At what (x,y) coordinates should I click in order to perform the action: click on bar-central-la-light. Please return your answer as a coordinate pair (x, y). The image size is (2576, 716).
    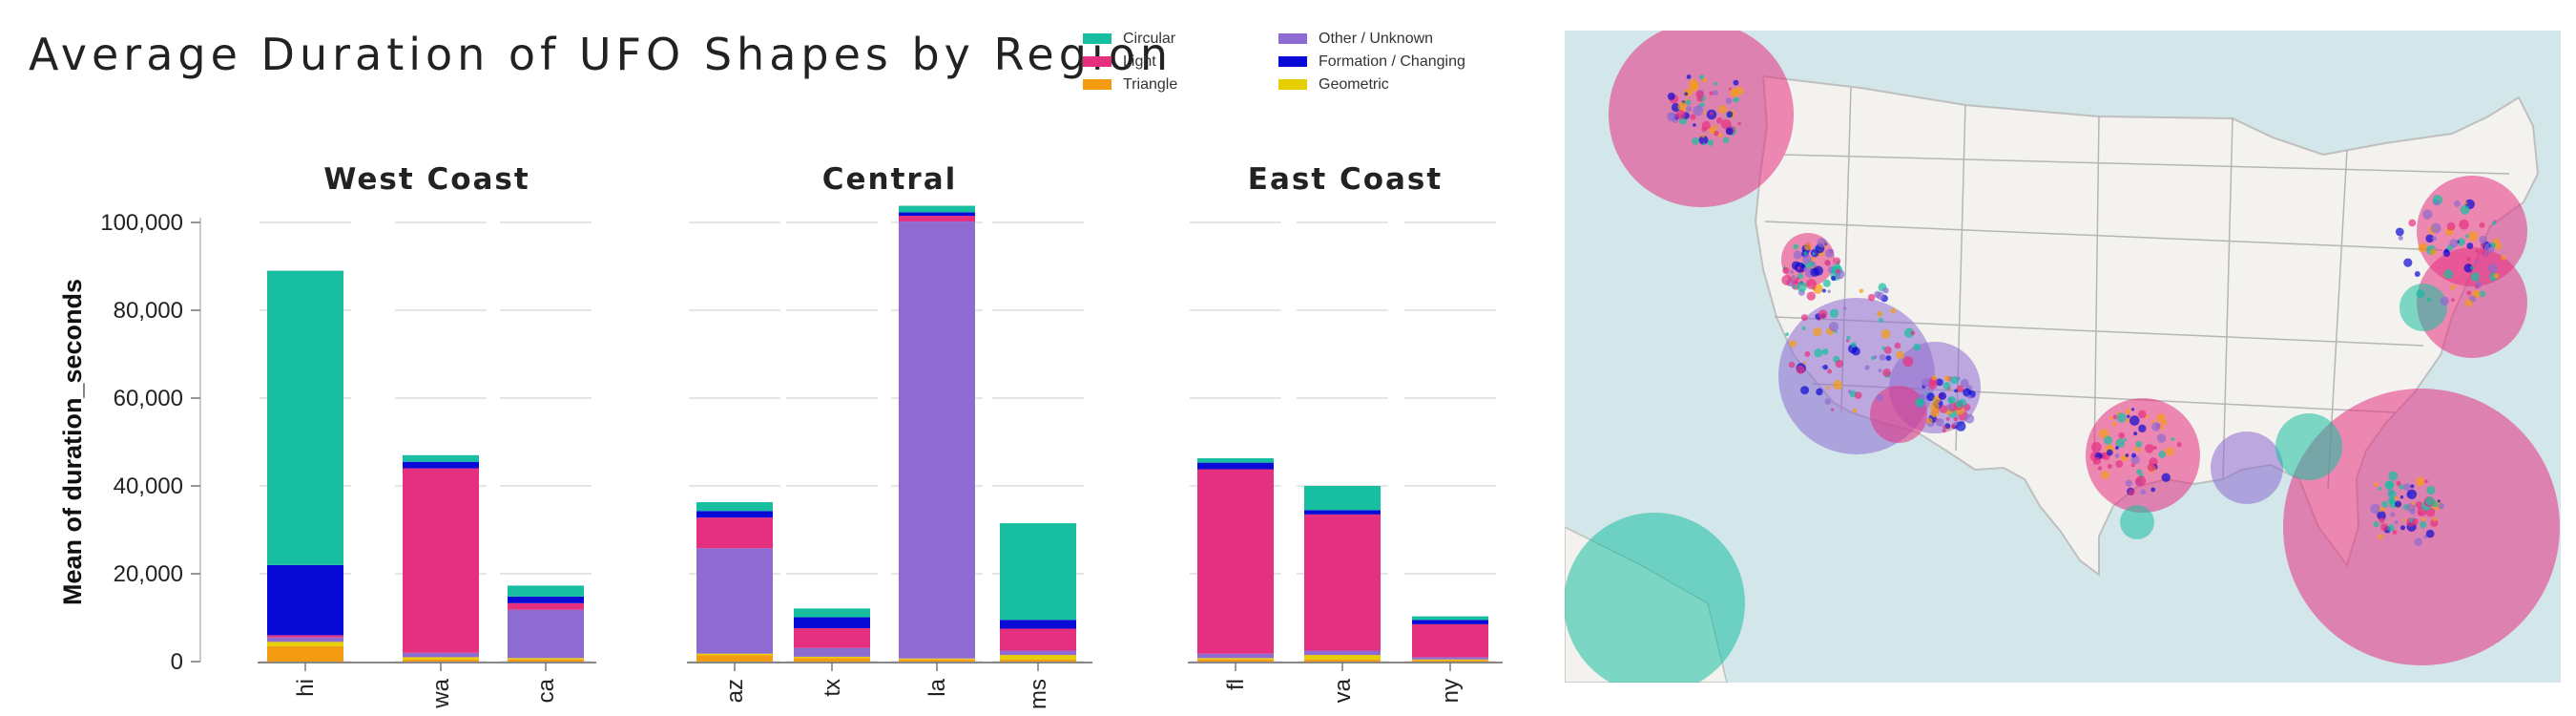
    Looking at the image, I should click on (937, 219).